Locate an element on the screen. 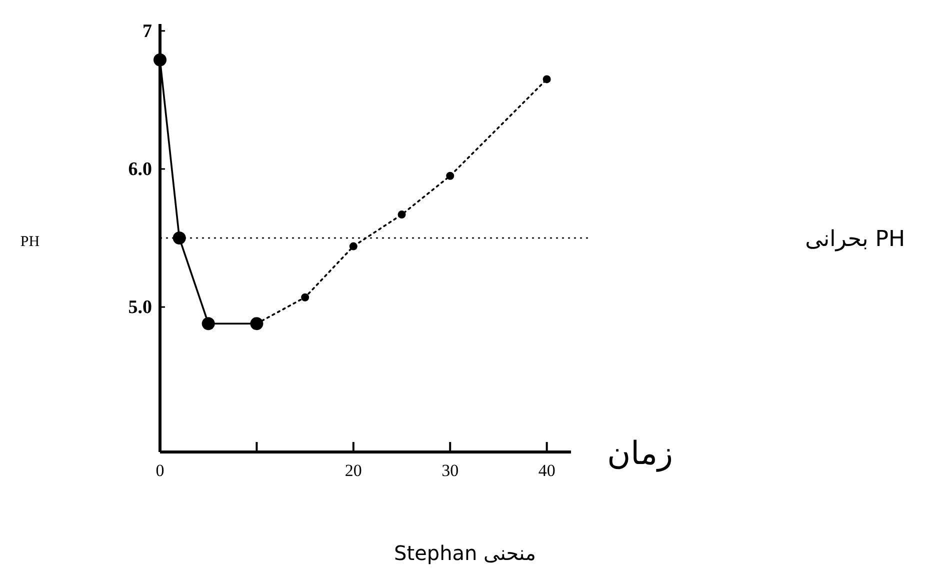 The width and height of the screenshot is (931, 582). ref-line-label: PH بحرانی is located at coordinates (855, 239).